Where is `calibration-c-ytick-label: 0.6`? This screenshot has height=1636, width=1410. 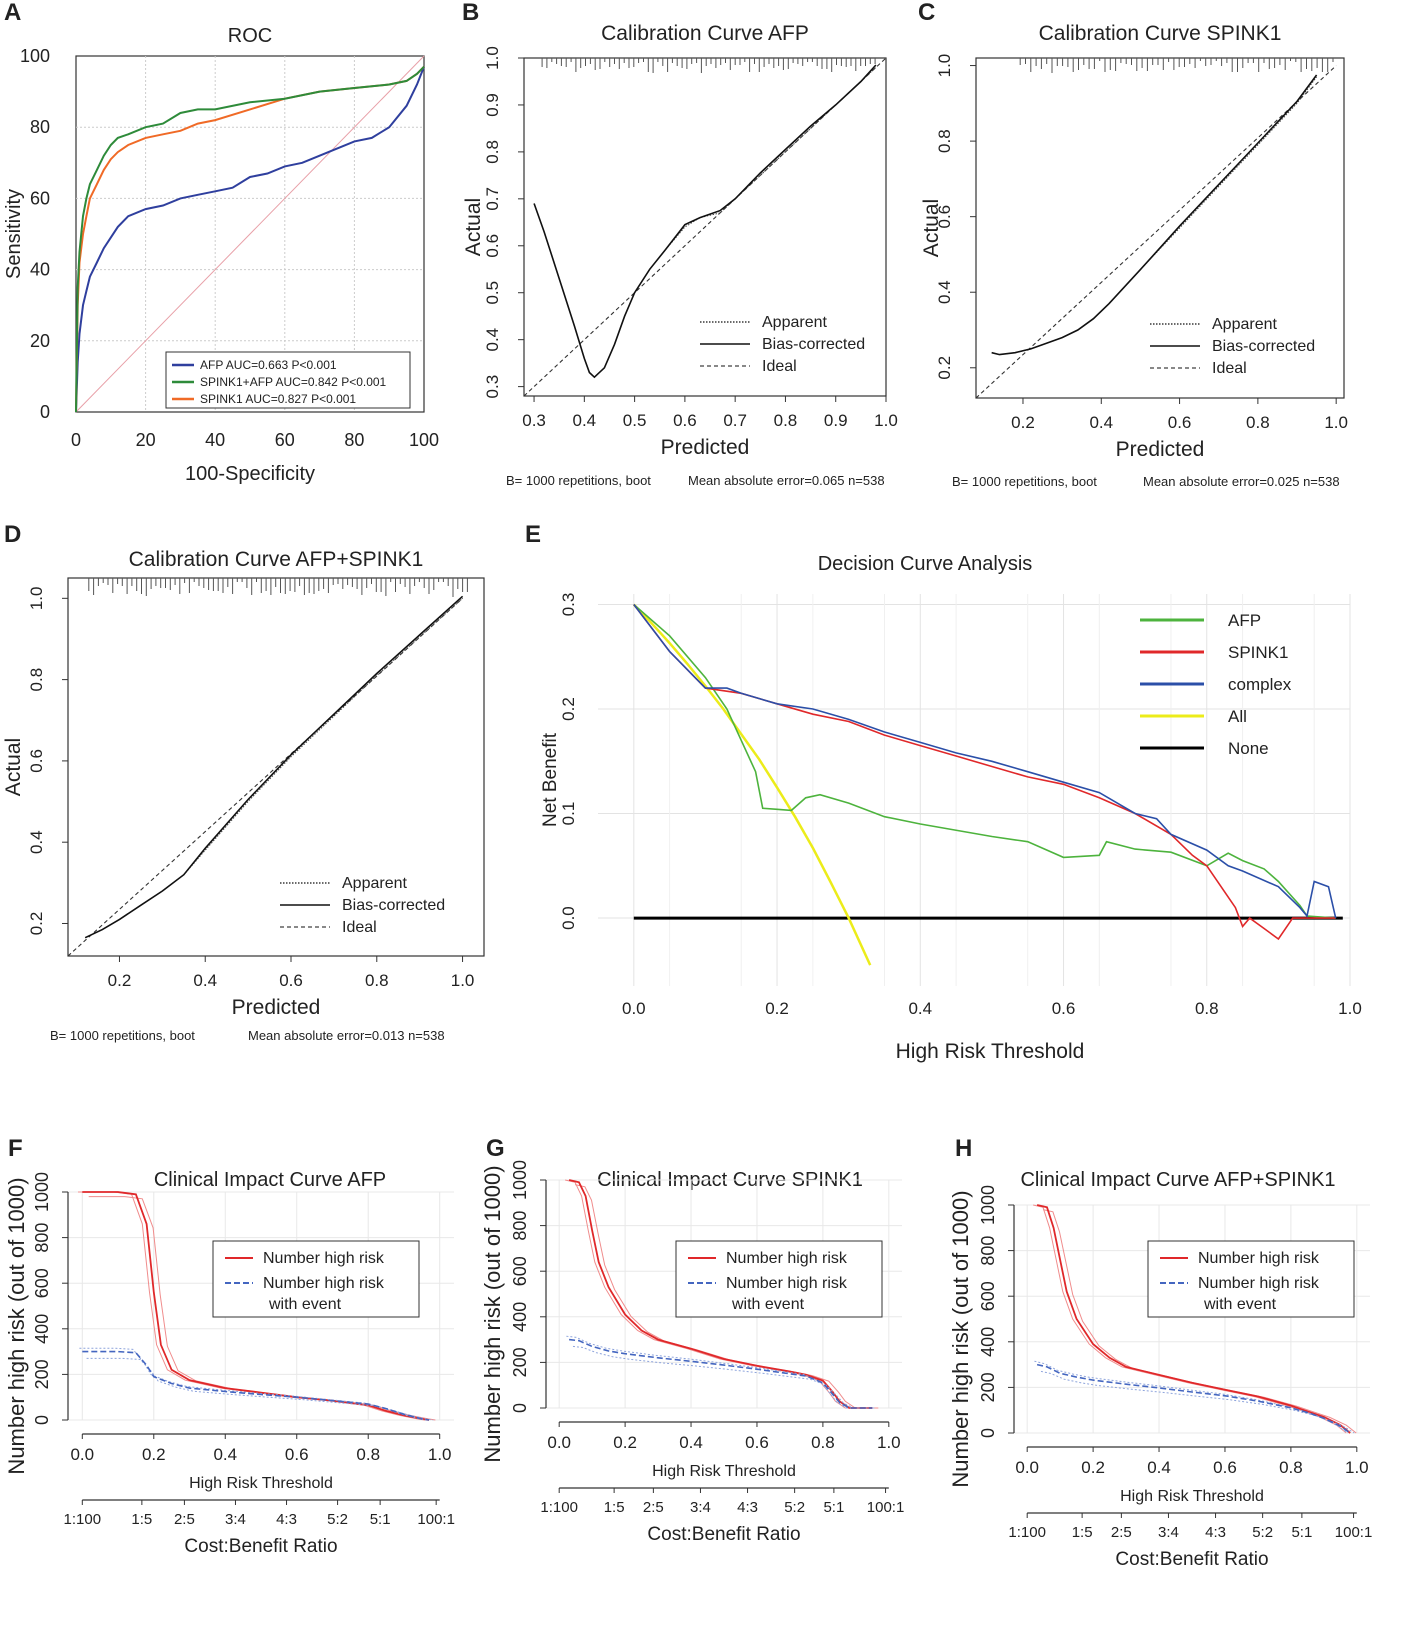 calibration-c-ytick-label: 0.6 is located at coordinates (944, 217).